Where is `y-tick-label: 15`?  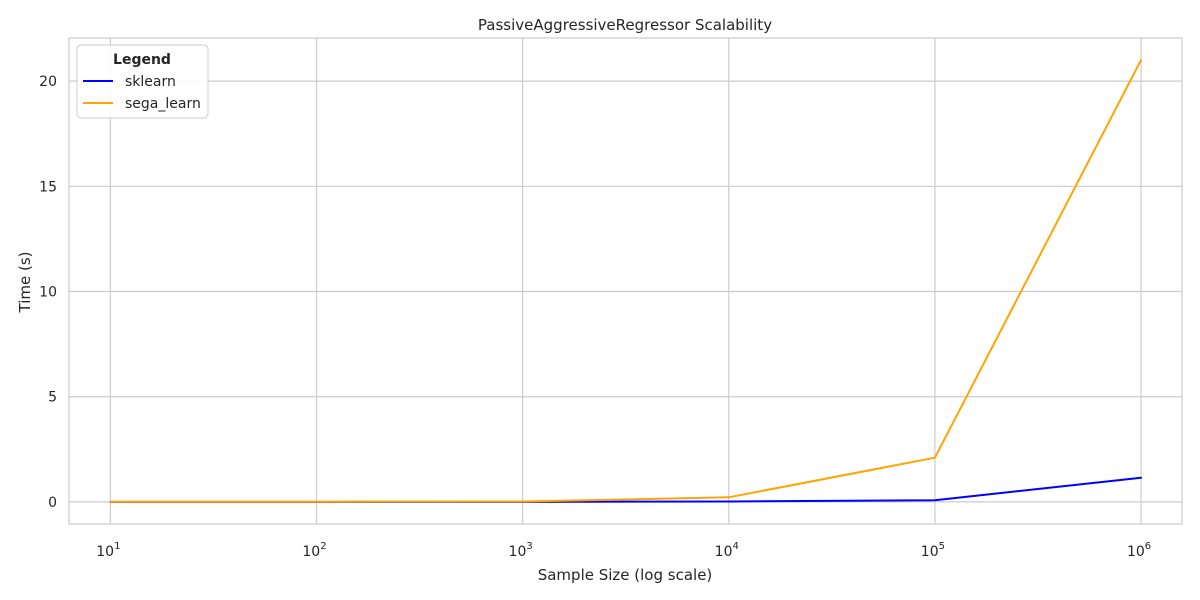 y-tick-label: 15 is located at coordinates (48, 187).